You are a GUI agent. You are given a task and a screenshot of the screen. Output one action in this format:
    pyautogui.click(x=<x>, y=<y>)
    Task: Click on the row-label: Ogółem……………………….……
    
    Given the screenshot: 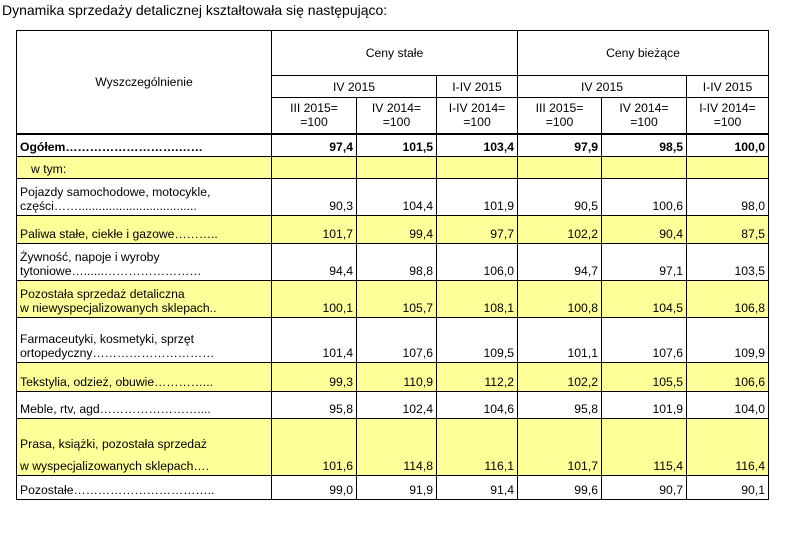 What is the action you would take?
    pyautogui.click(x=144, y=144)
    